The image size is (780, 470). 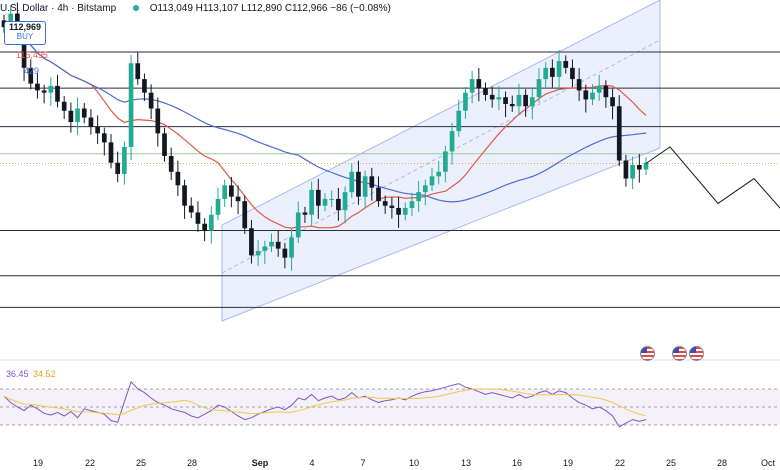 I want to click on ma-red-value: 115,495, so click(x=32, y=55).